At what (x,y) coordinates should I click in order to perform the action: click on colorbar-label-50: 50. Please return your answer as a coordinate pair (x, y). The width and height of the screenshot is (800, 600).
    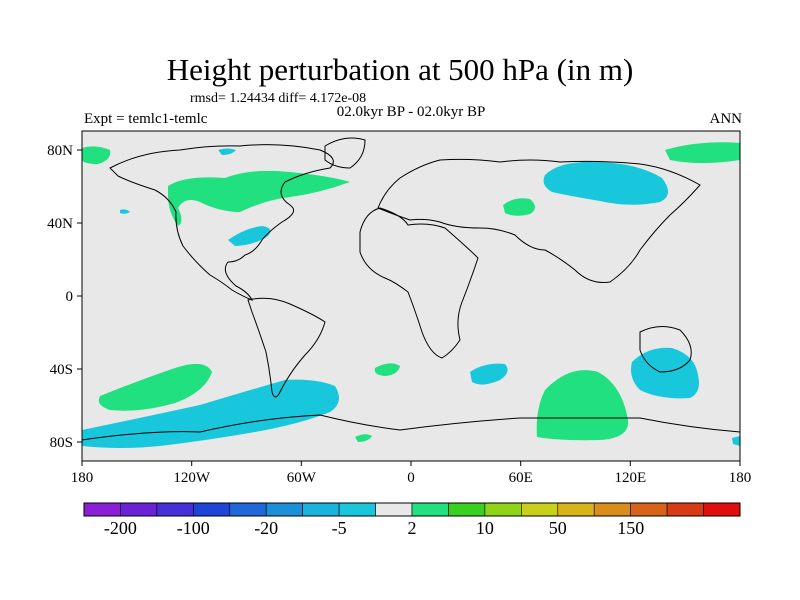
    Looking at the image, I should click on (558, 528).